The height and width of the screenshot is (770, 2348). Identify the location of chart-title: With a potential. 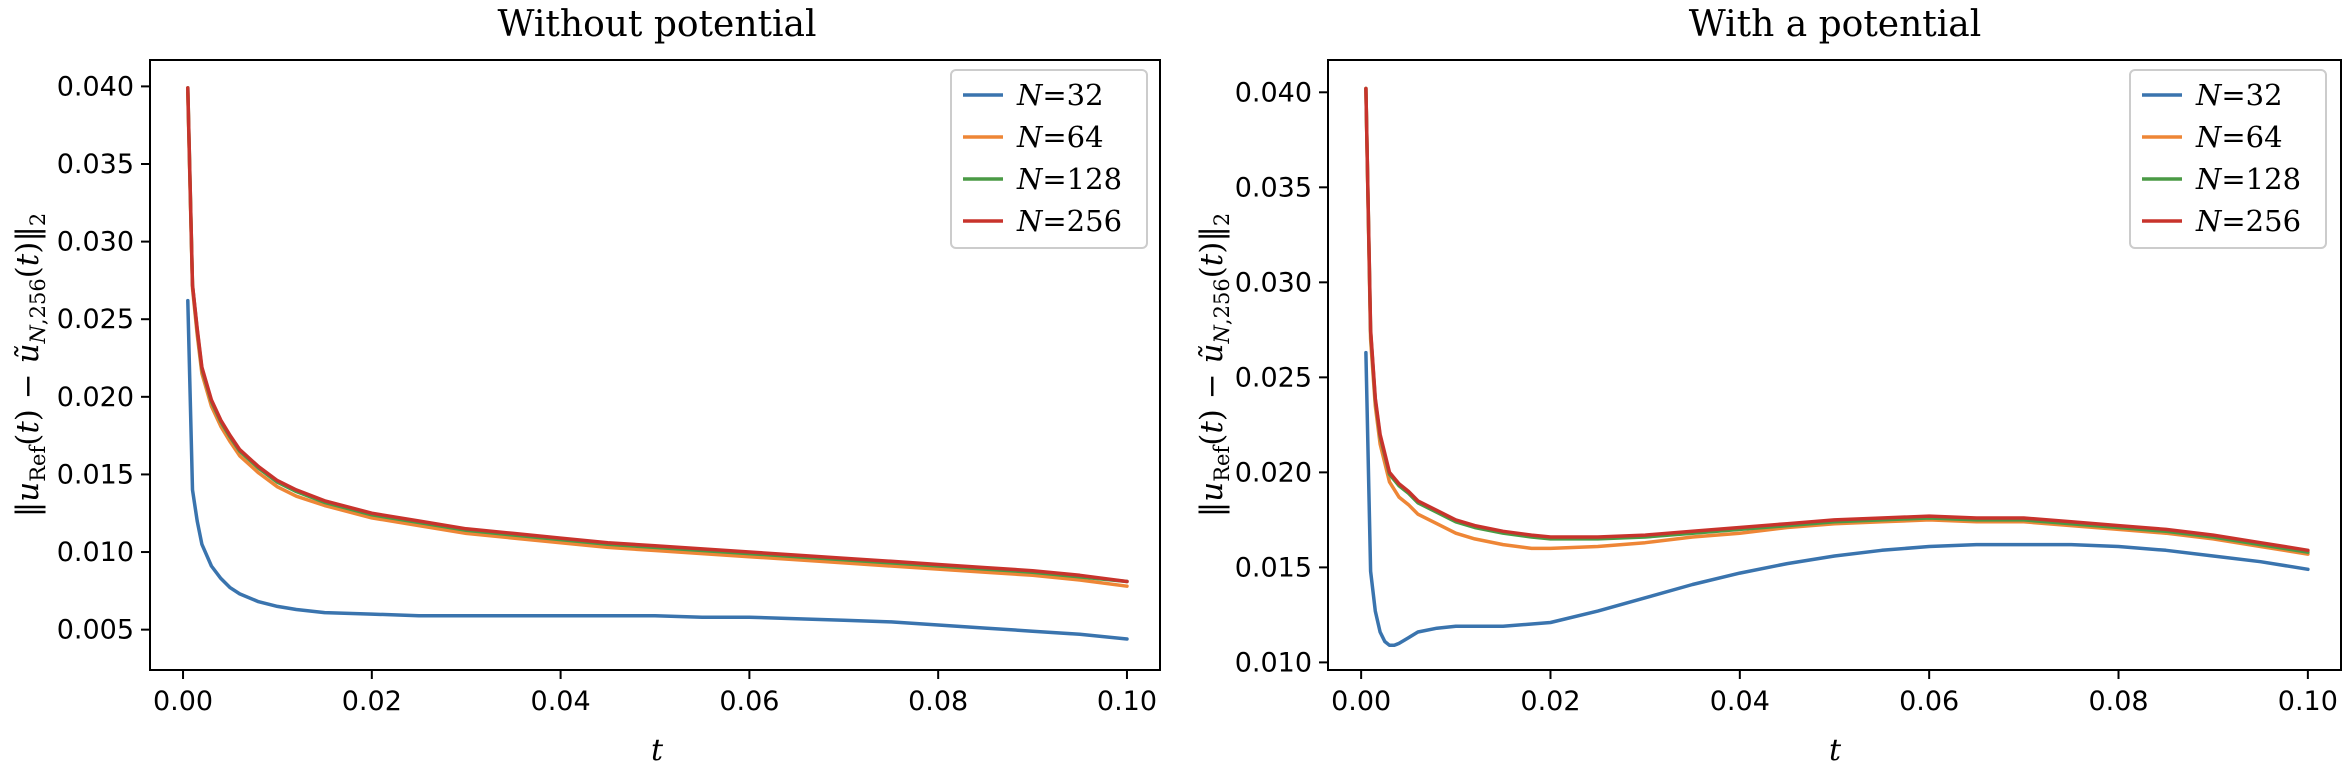
(1835, 24).